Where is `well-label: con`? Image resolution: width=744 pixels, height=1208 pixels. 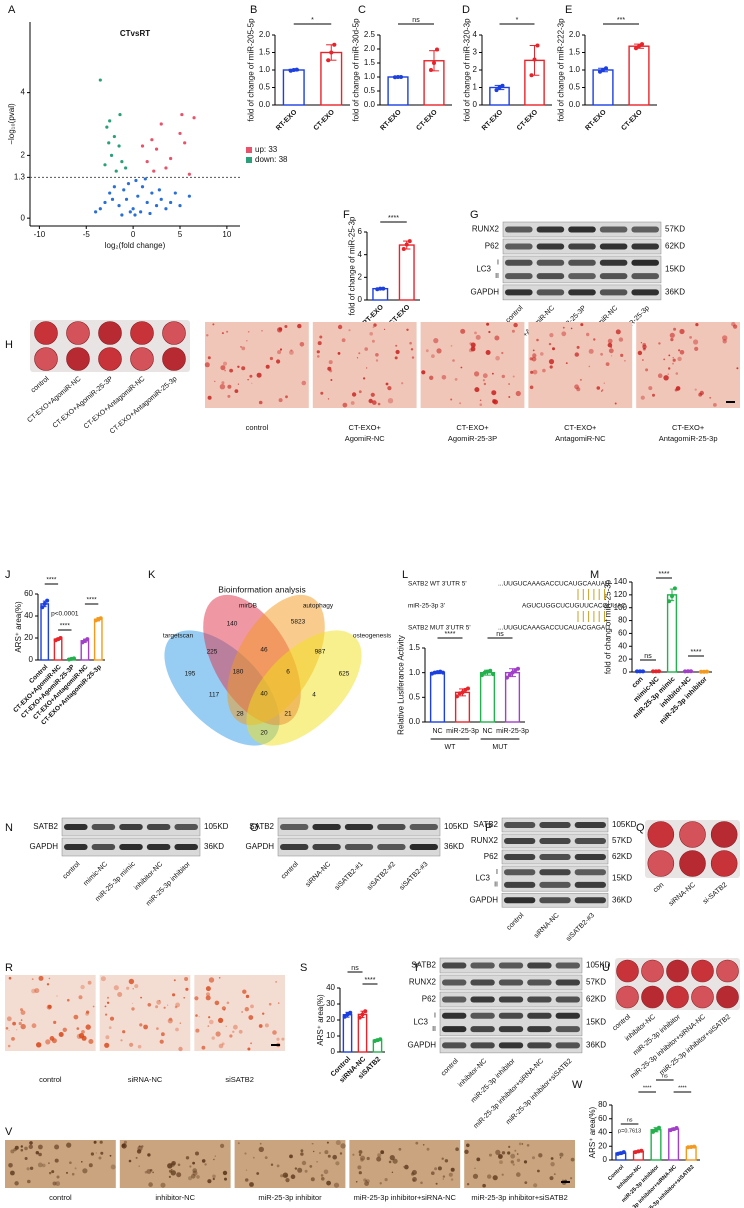 well-label: con is located at coordinates (658, 888).